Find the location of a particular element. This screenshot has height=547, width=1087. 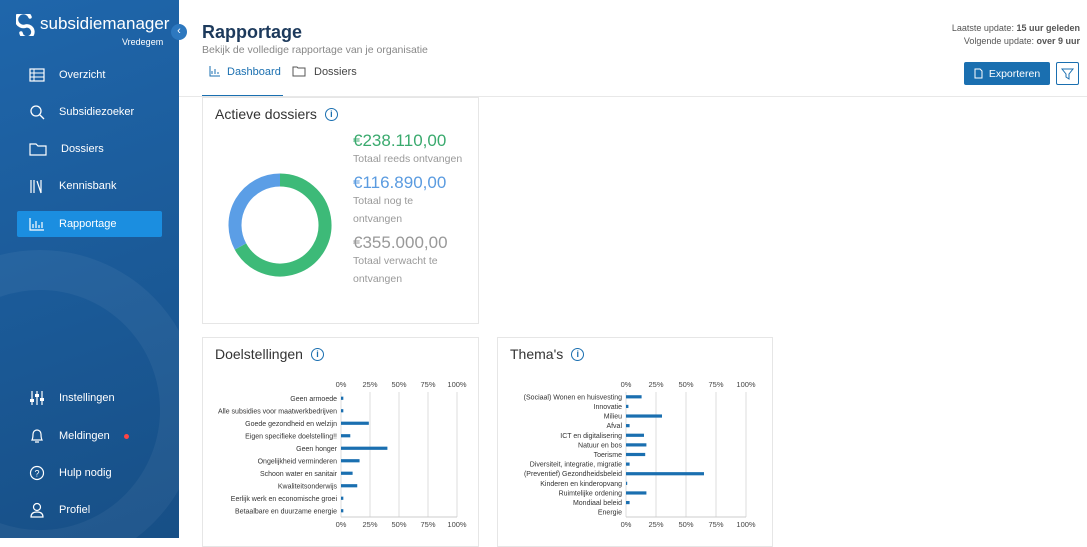

label: Laatste update: is located at coordinates (982, 28).